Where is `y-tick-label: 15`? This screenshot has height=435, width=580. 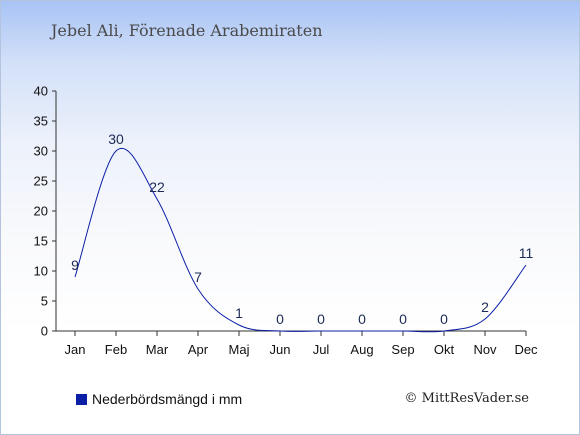 y-tick-label: 15 is located at coordinates (41, 241).